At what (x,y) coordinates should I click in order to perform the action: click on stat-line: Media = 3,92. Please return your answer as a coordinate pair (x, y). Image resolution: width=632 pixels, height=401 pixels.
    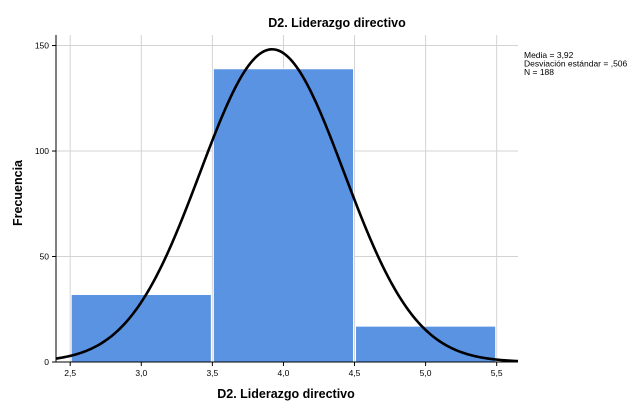
    Looking at the image, I should click on (549, 55).